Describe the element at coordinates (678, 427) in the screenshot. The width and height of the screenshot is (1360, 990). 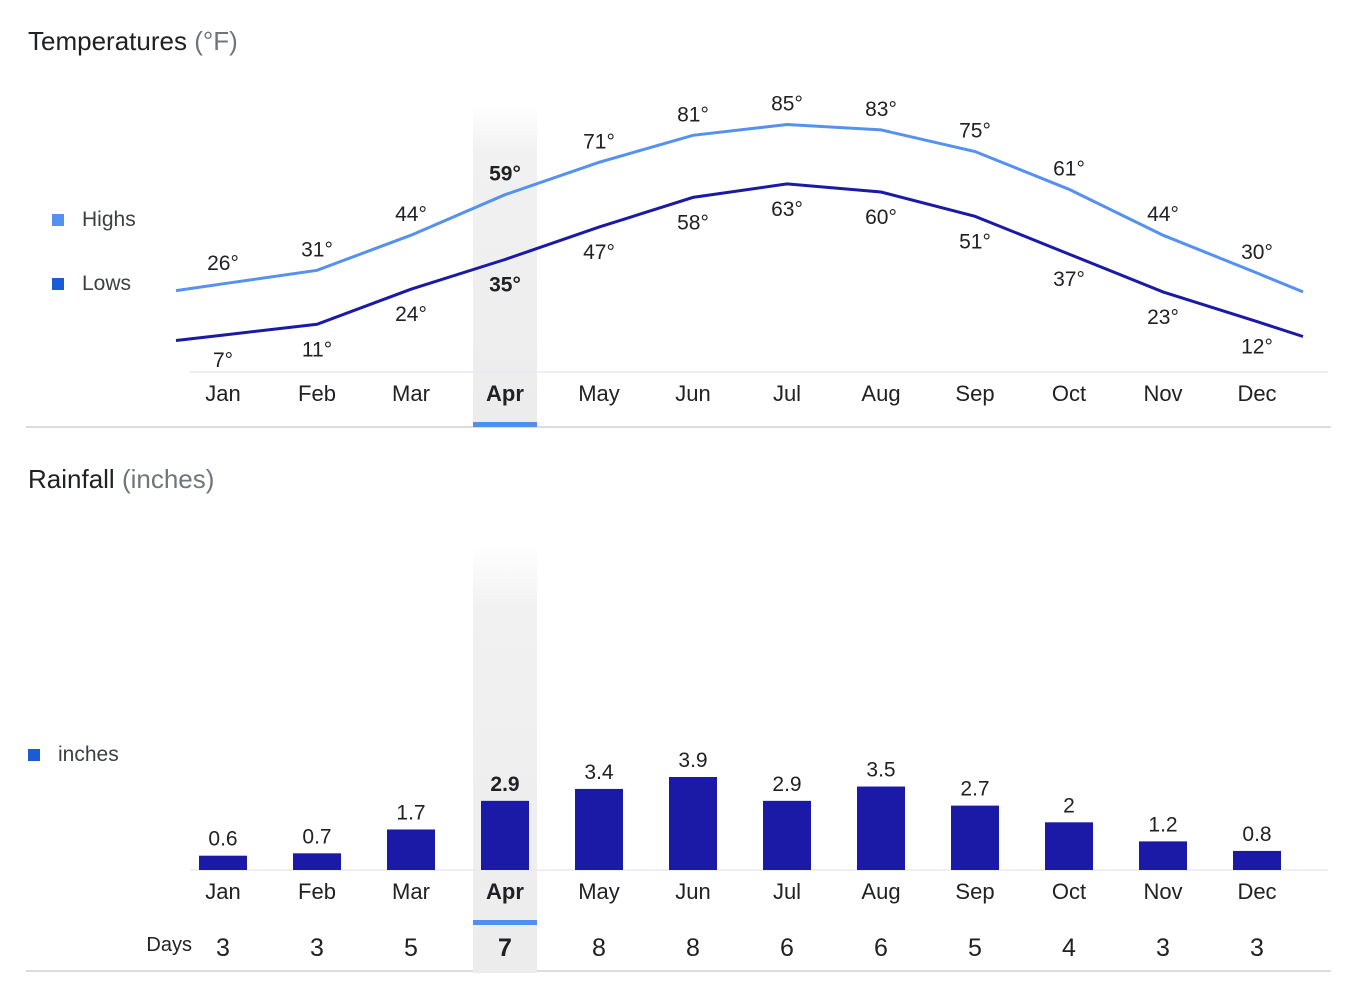
I see `temperature-divider` at that location.